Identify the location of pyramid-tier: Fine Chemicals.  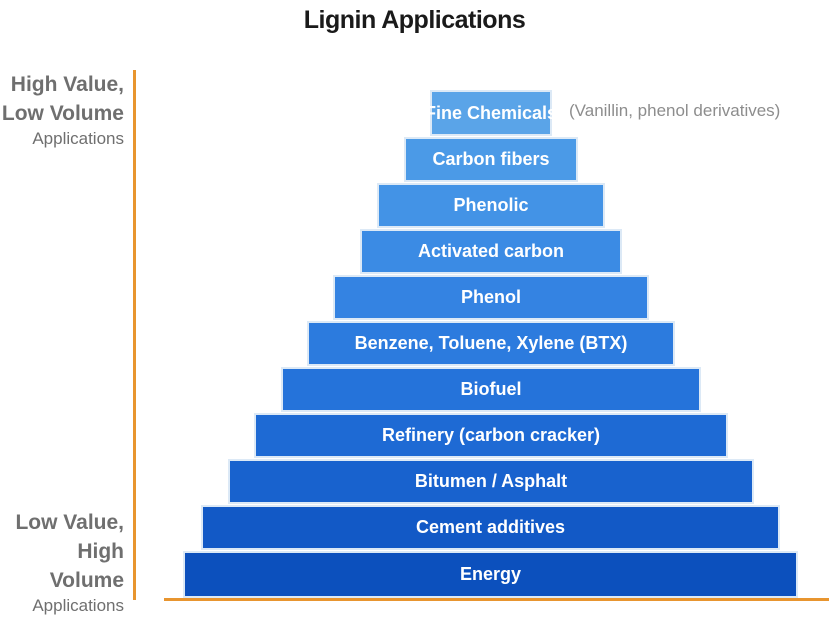
(491, 113).